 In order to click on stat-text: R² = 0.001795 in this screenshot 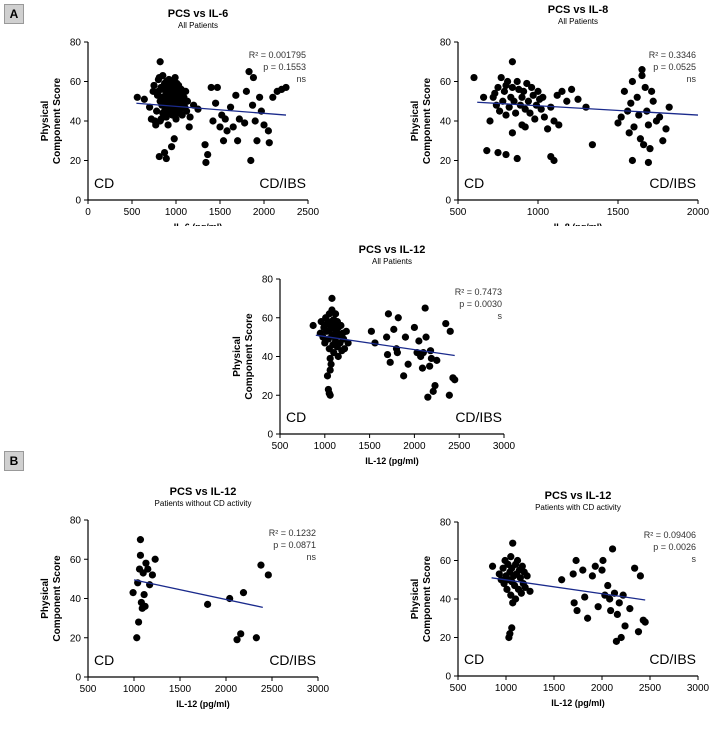, I will do `click(277, 55)`.